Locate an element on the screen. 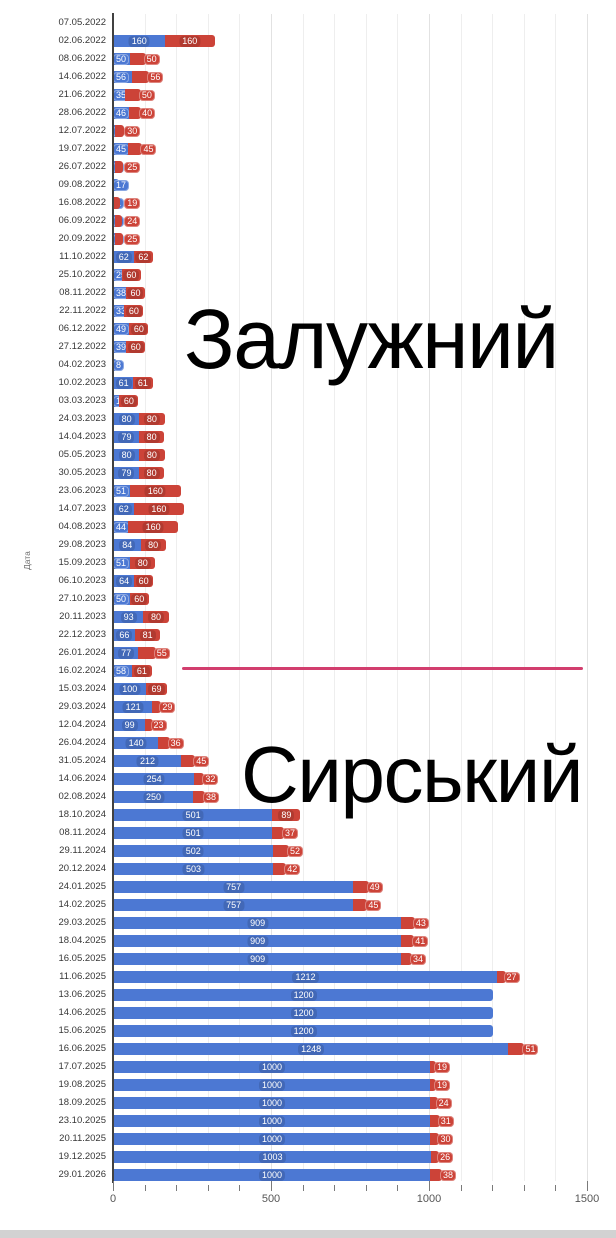 The height and width of the screenshot is (1238, 616). bar-red-segment: 31 is located at coordinates (442, 1121).